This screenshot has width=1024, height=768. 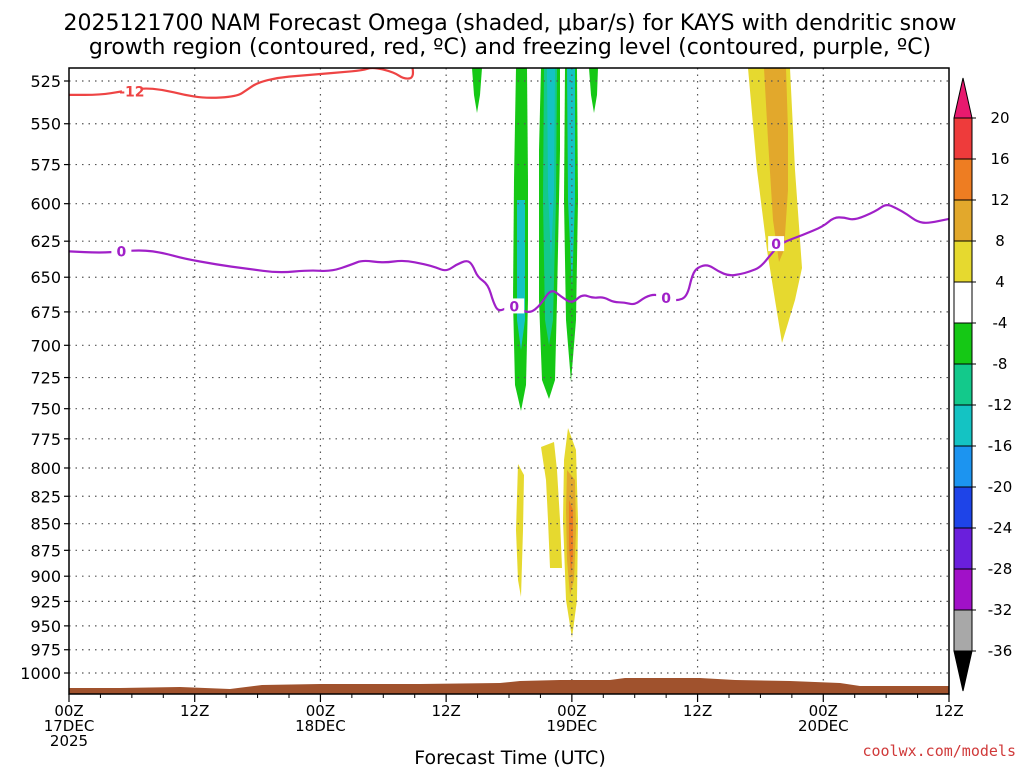 What do you see at coordinates (1000, 487) in the screenshot?
I see `colorbar-label: -20` at bounding box center [1000, 487].